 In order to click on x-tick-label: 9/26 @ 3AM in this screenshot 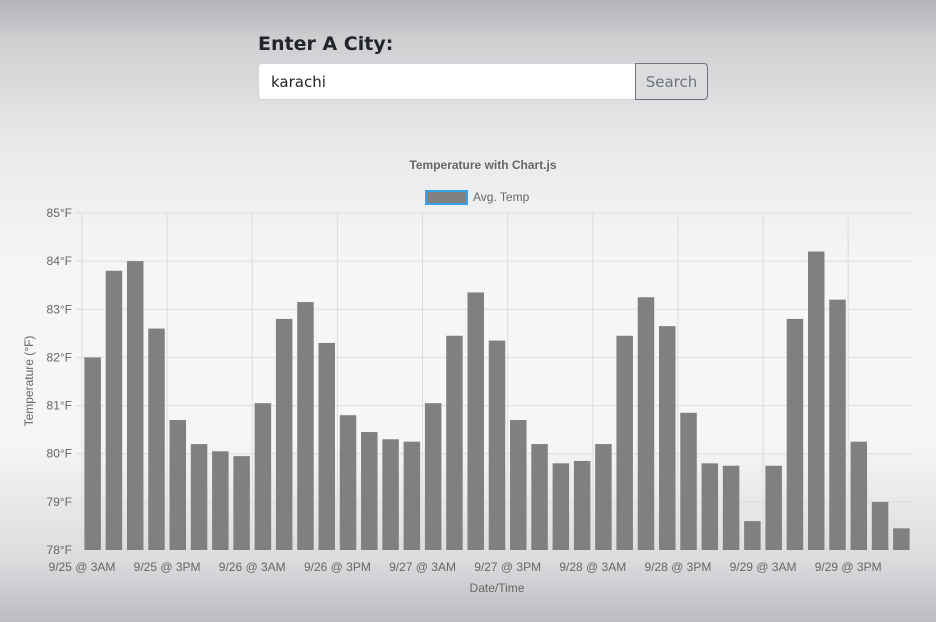, I will do `click(252, 567)`.